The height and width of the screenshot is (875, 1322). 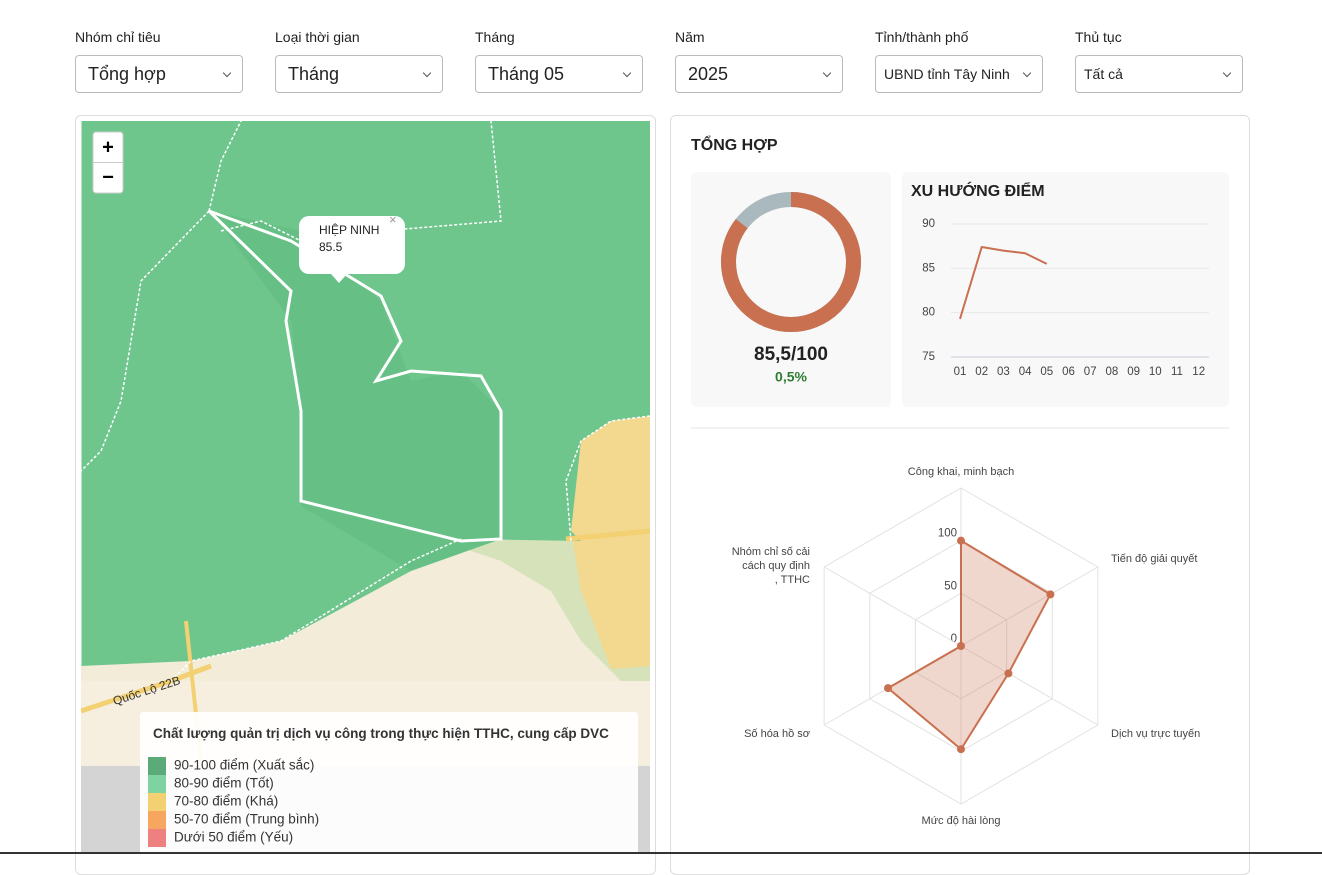 I want to click on popup-close: ×, so click(x=393, y=219).